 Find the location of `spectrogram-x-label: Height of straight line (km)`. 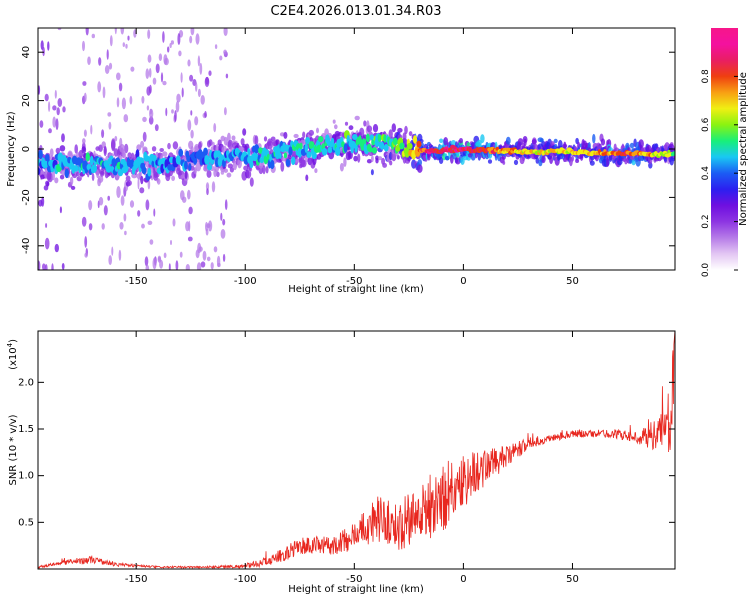

spectrogram-x-label: Height of straight line (km) is located at coordinates (356, 289).